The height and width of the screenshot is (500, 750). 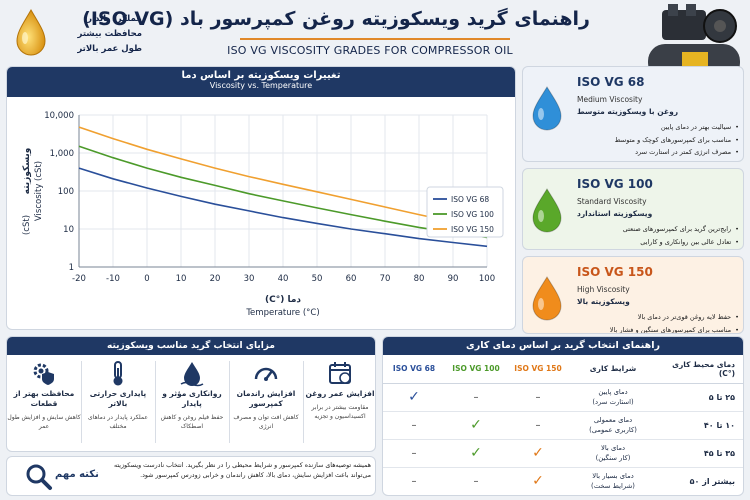 What do you see at coordinates (118, 422) in the screenshot?
I see `benefit-desc: عملکرد پایدار در دماهای مختلف` at bounding box center [118, 422].